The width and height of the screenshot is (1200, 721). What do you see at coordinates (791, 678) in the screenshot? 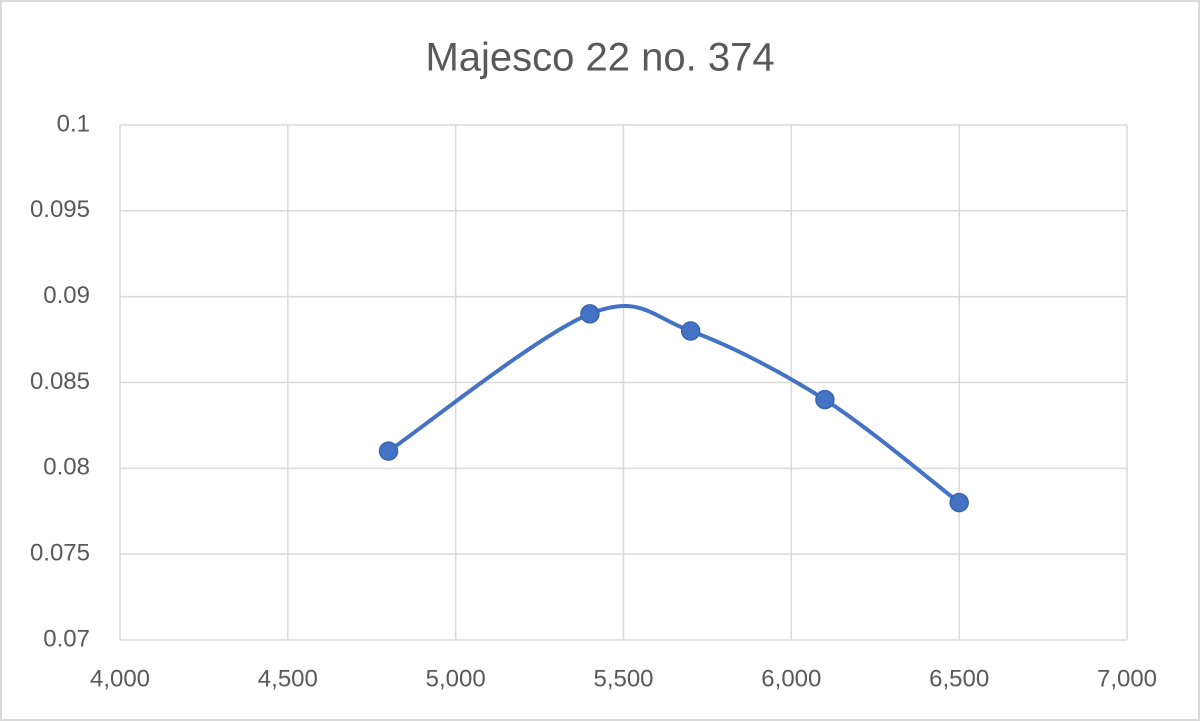
I see `x-tick-label: 6,000` at bounding box center [791, 678].